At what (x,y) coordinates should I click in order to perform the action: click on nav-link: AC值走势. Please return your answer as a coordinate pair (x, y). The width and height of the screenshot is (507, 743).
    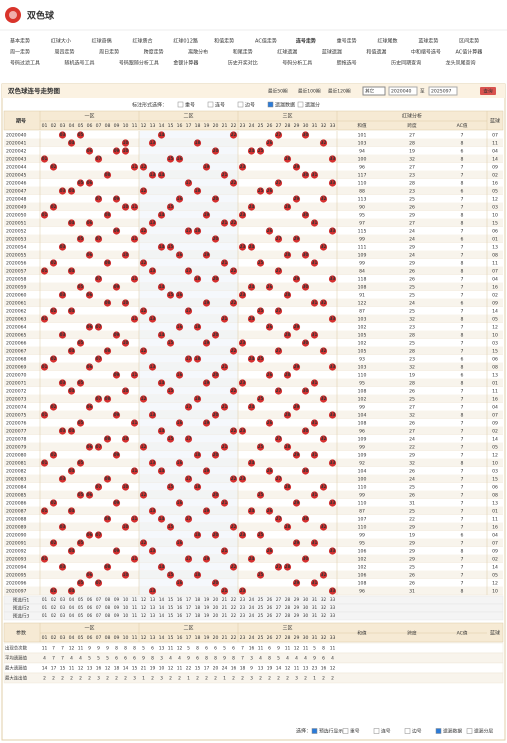
    Looking at the image, I should click on (266, 41).